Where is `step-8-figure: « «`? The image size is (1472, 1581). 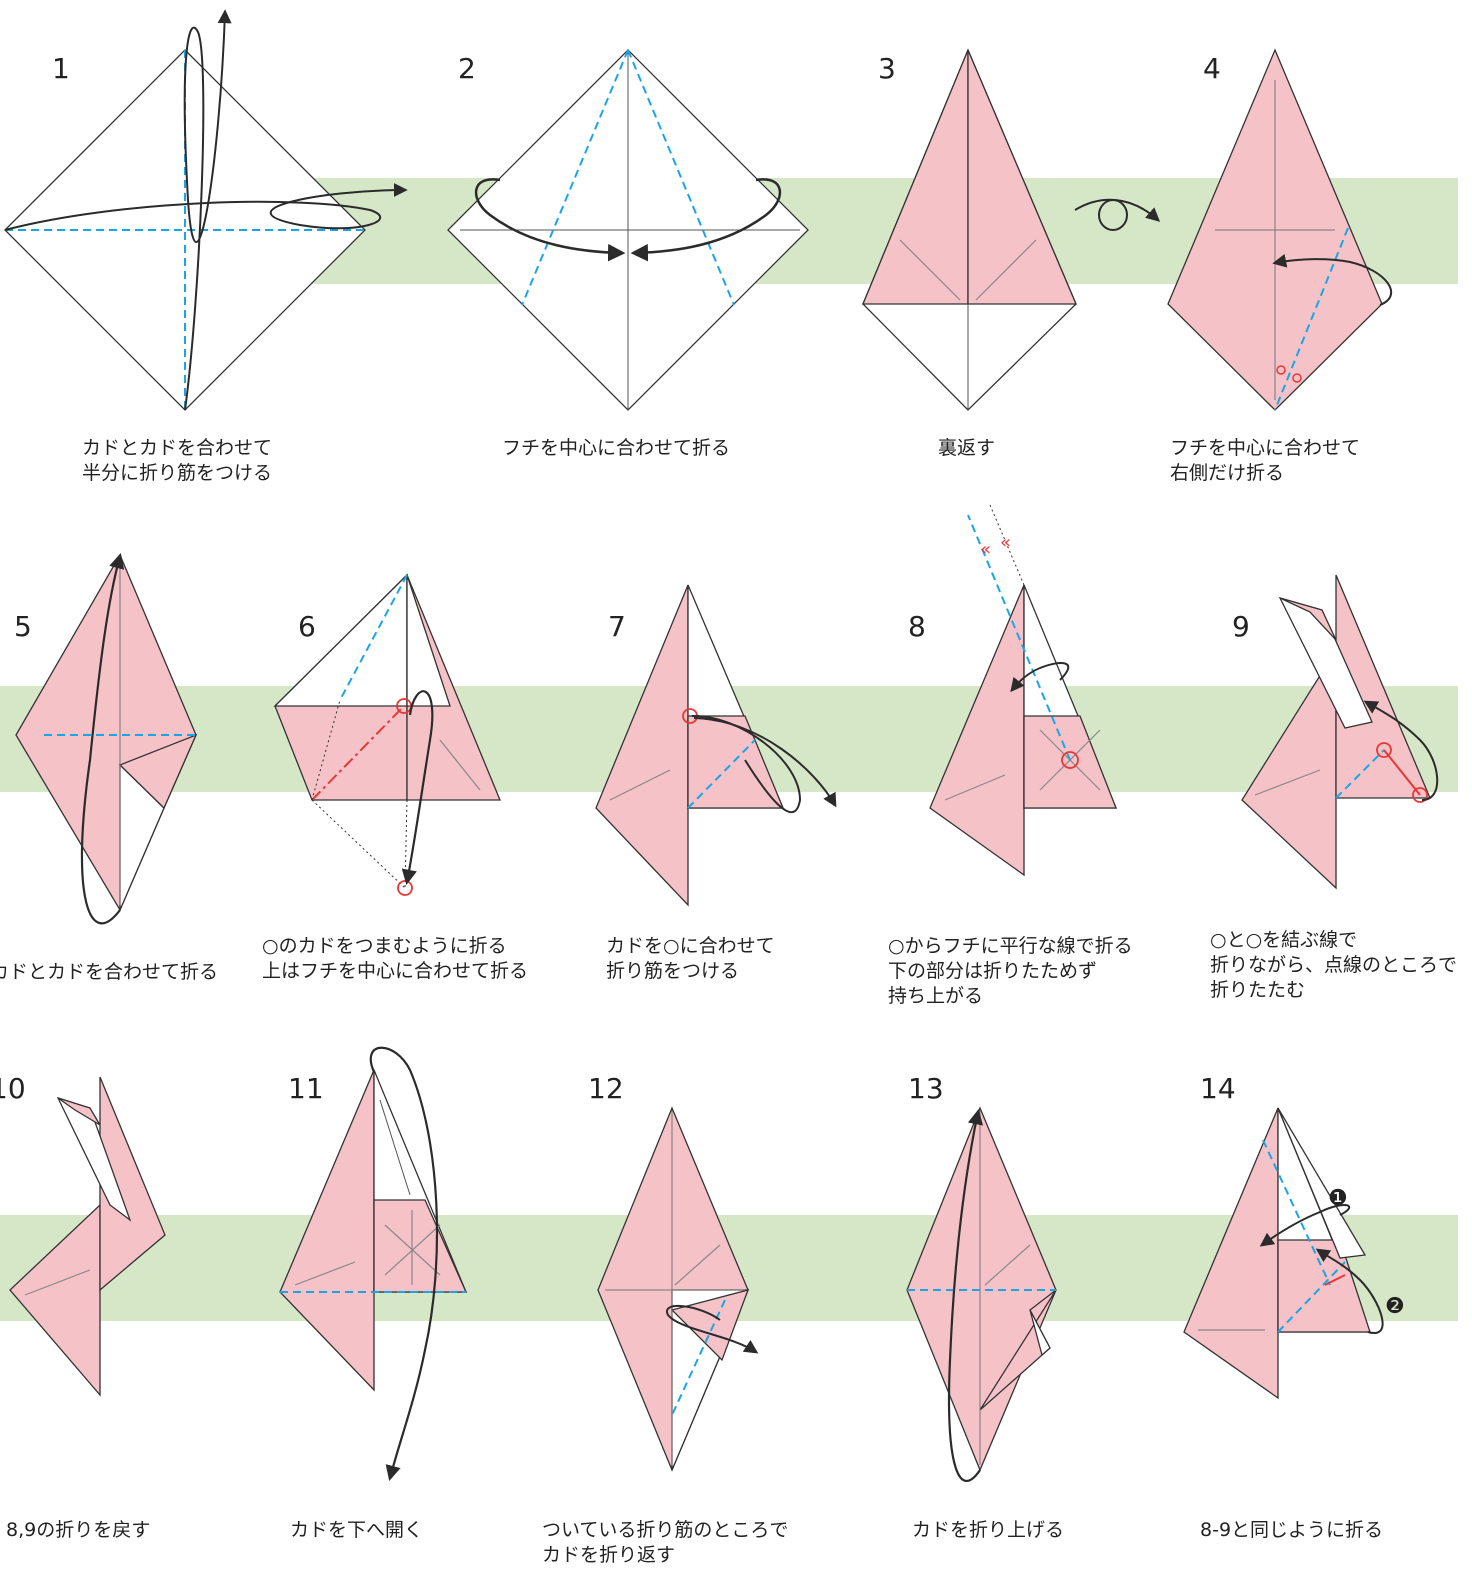 step-8-figure: « « is located at coordinates (1023, 690).